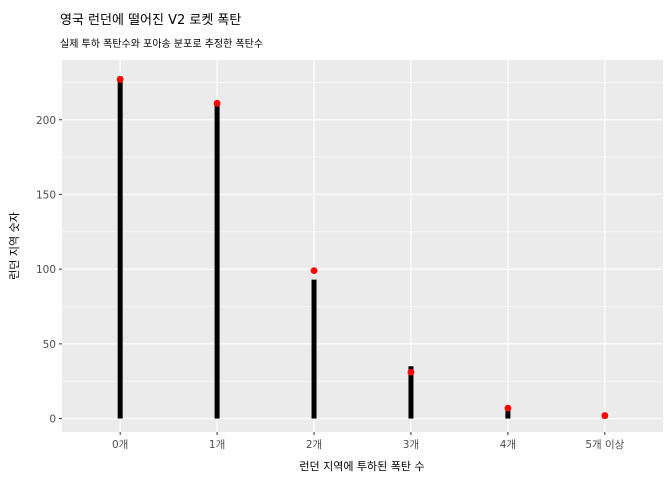 Image resolution: width=672 pixels, height=480 pixels. What do you see at coordinates (411, 445) in the screenshot?
I see `x-tick-label: 3개` at bounding box center [411, 445].